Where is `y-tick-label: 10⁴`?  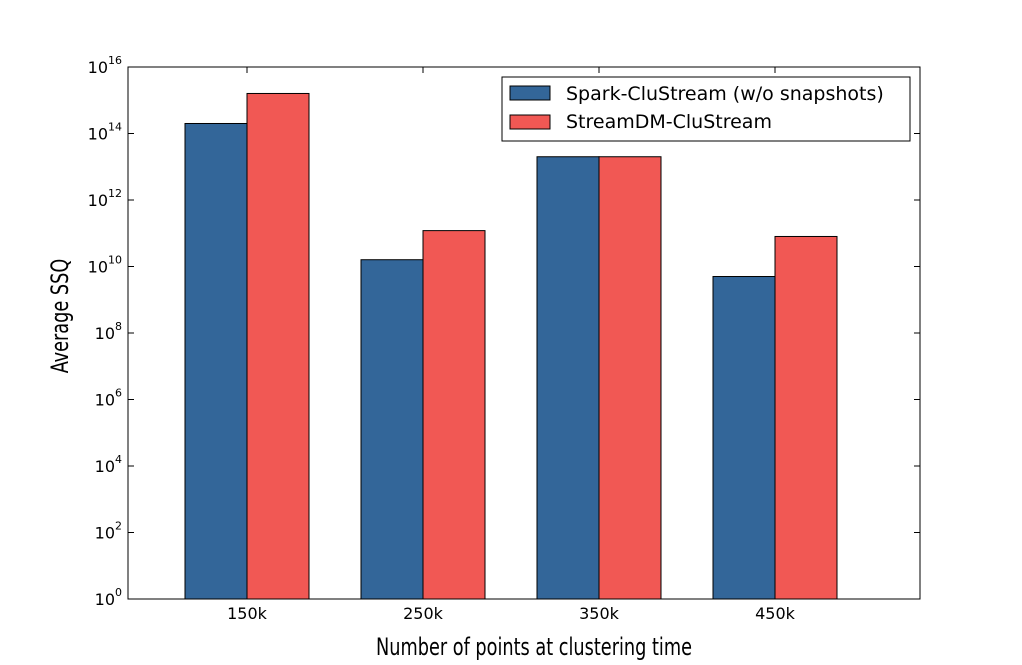 y-tick-label: 10⁴ is located at coordinates (108, 464).